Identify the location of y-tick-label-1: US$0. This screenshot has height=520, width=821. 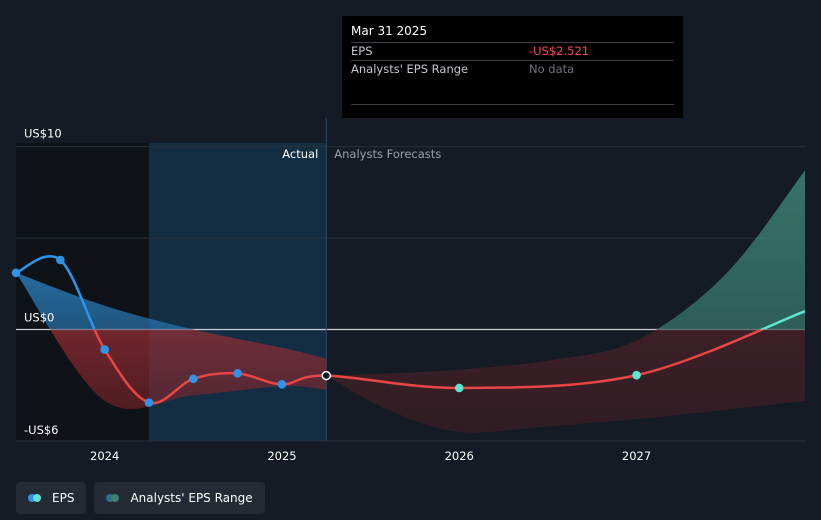
(39, 317).